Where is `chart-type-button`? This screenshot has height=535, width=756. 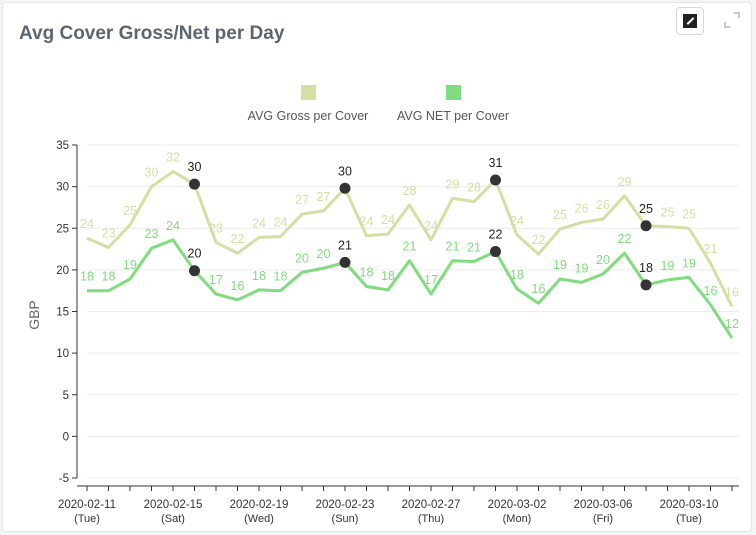 chart-type-button is located at coordinates (690, 21).